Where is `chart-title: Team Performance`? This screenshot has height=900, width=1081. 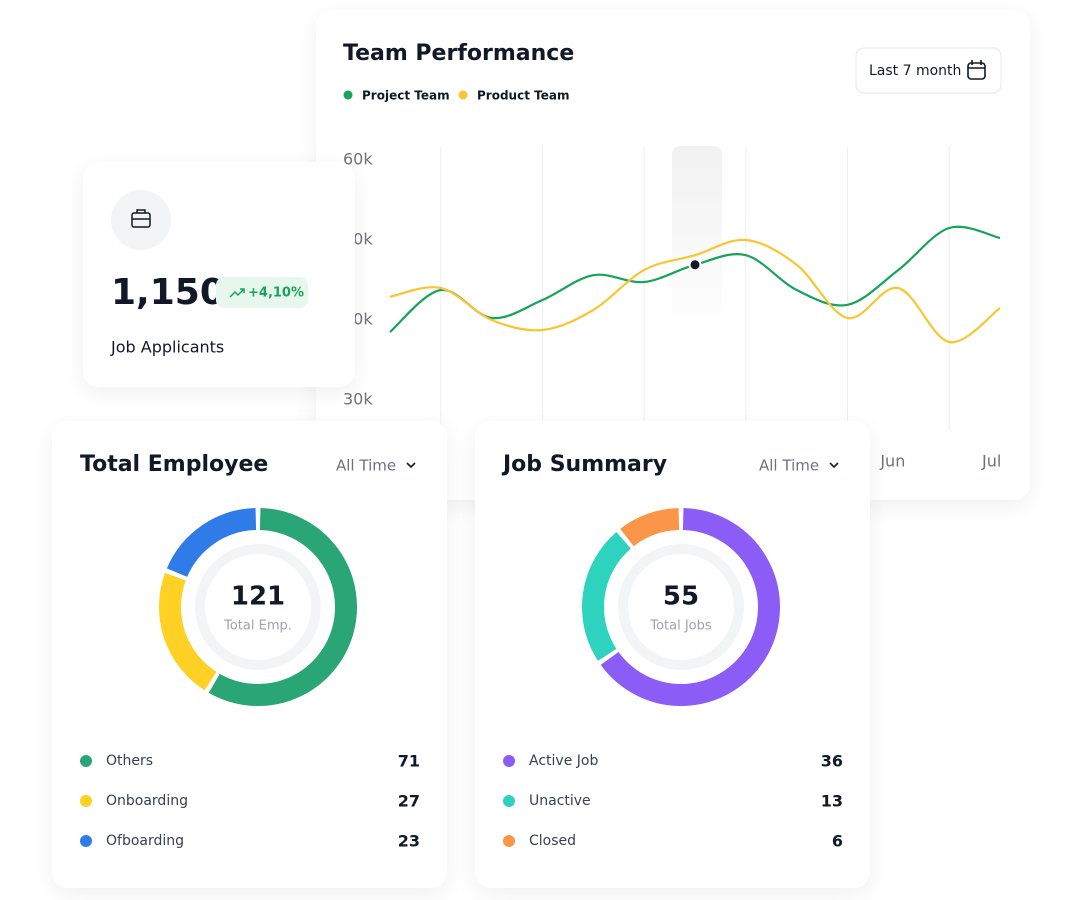
chart-title: Team Performance is located at coordinates (458, 53).